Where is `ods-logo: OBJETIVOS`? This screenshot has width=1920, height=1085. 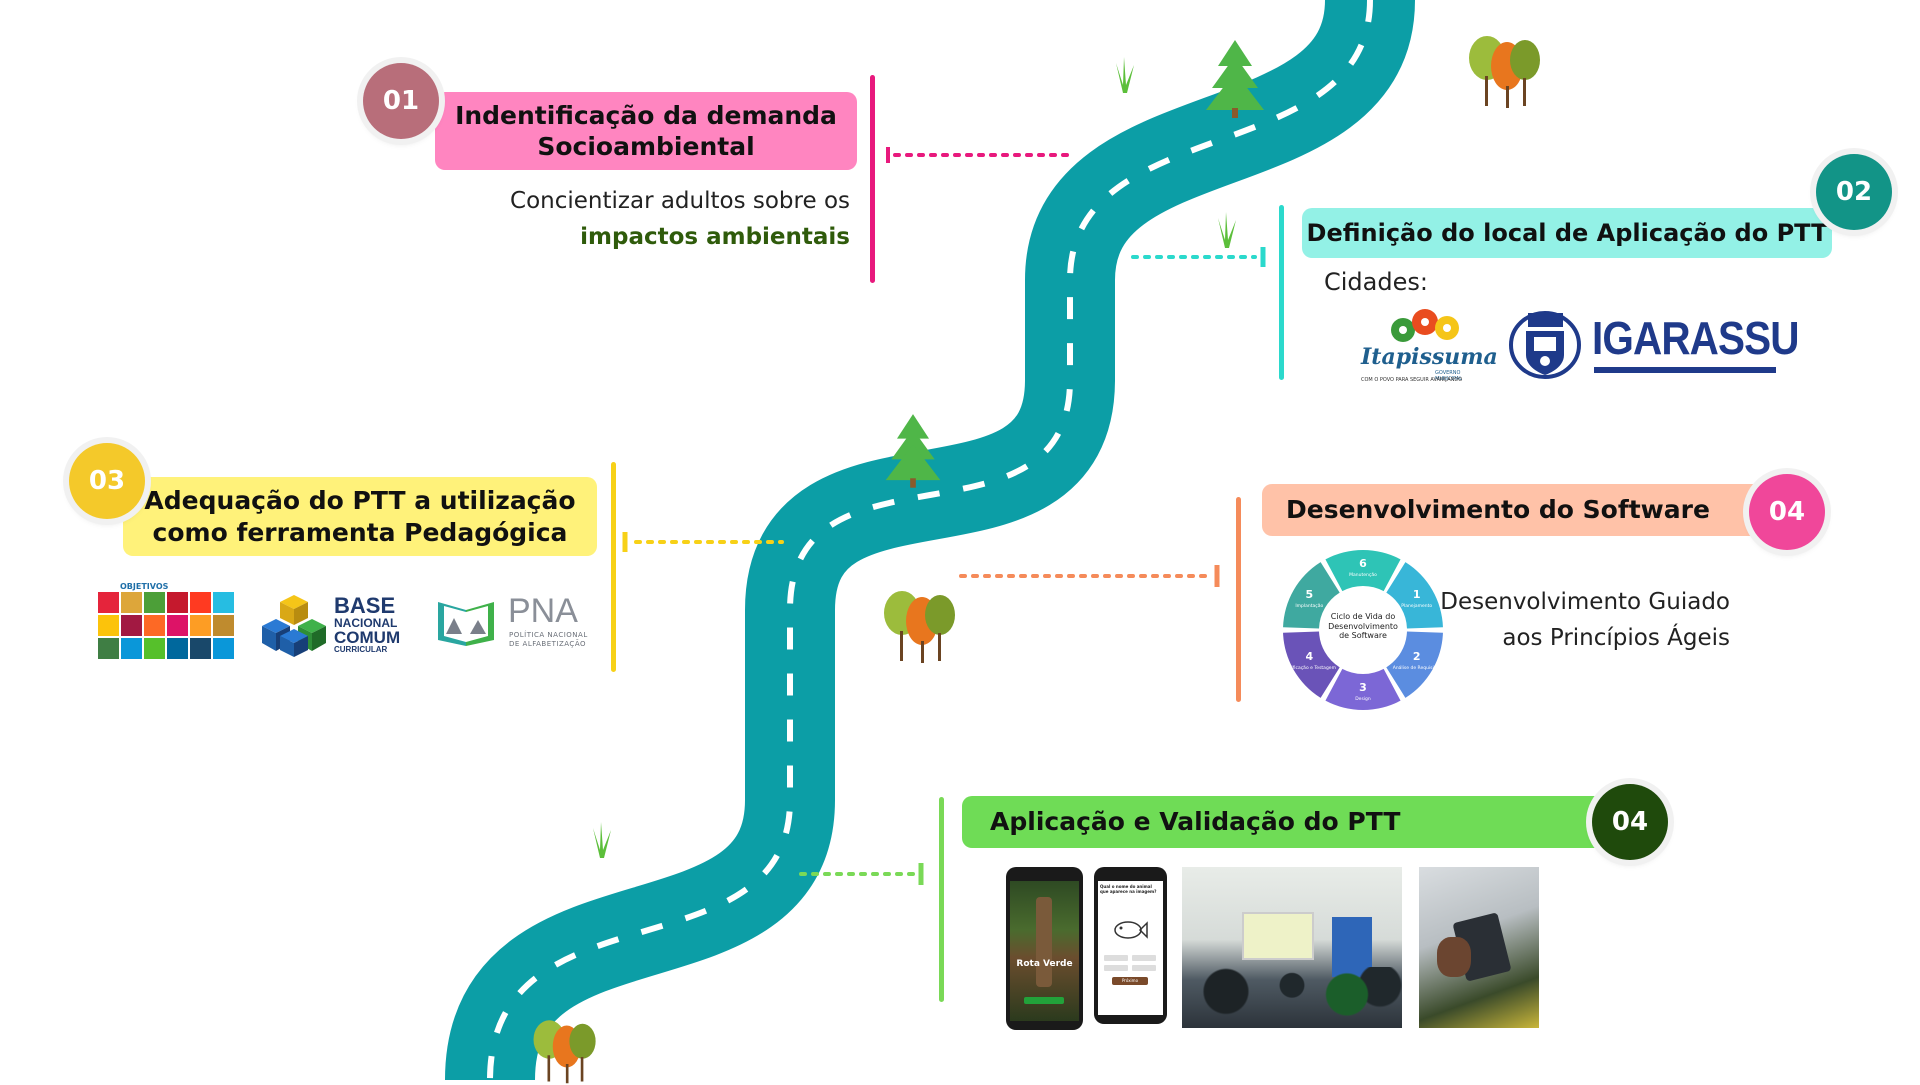 ods-logo: OBJETIVOS is located at coordinates (167, 621).